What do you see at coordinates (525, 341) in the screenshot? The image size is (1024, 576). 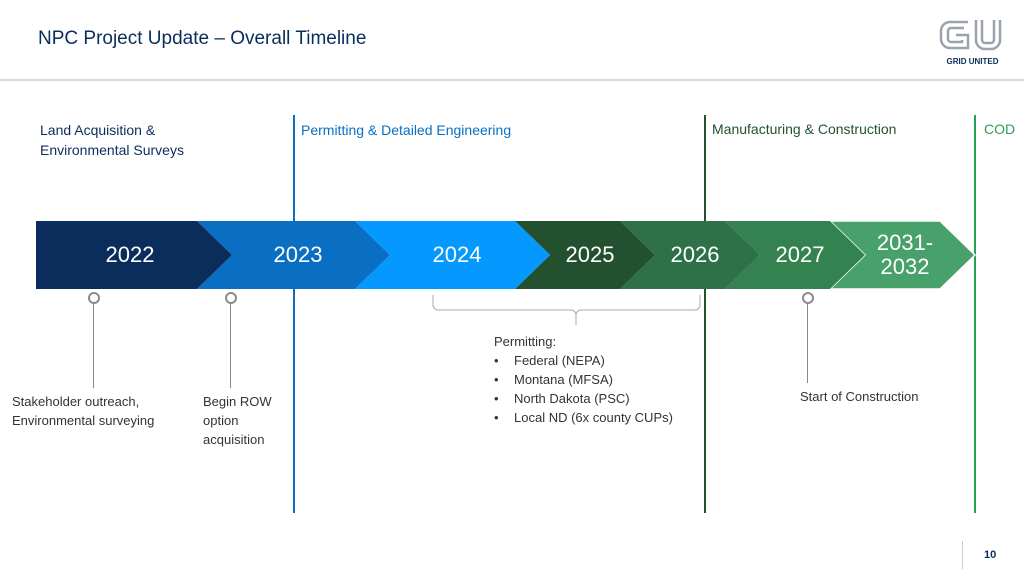 I see `permitting-heading: Permitting:` at bounding box center [525, 341].